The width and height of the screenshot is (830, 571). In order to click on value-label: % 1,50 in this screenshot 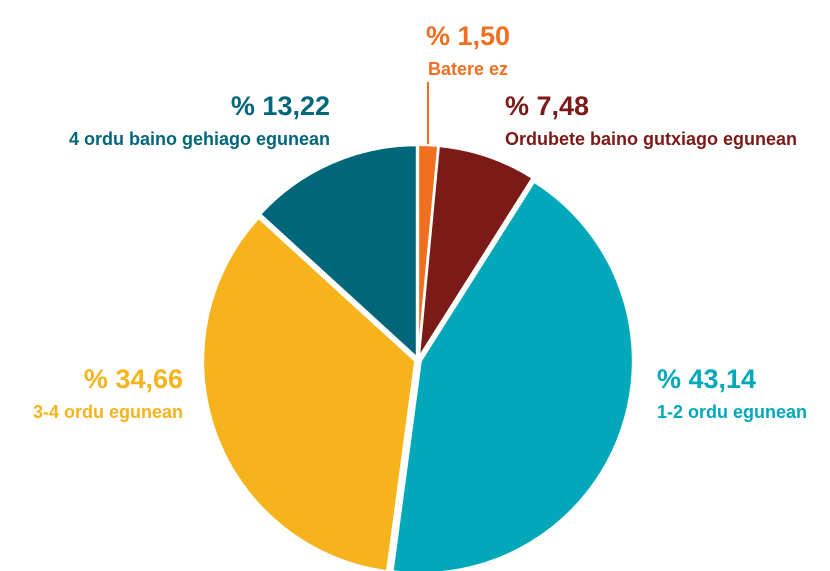, I will do `click(468, 36)`.